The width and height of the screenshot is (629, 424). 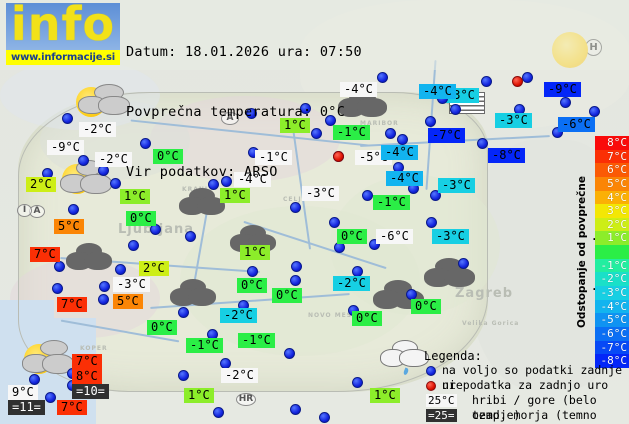 What do you see at coordinates (203, 202) in the screenshot?
I see `cloud-icon-dark-c` at bounding box center [203, 202].